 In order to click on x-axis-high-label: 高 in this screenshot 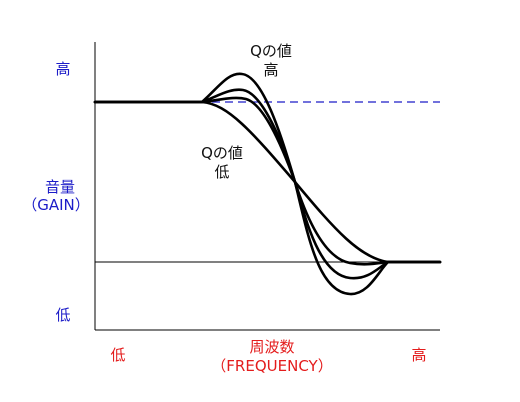, I will do `click(419, 355)`.